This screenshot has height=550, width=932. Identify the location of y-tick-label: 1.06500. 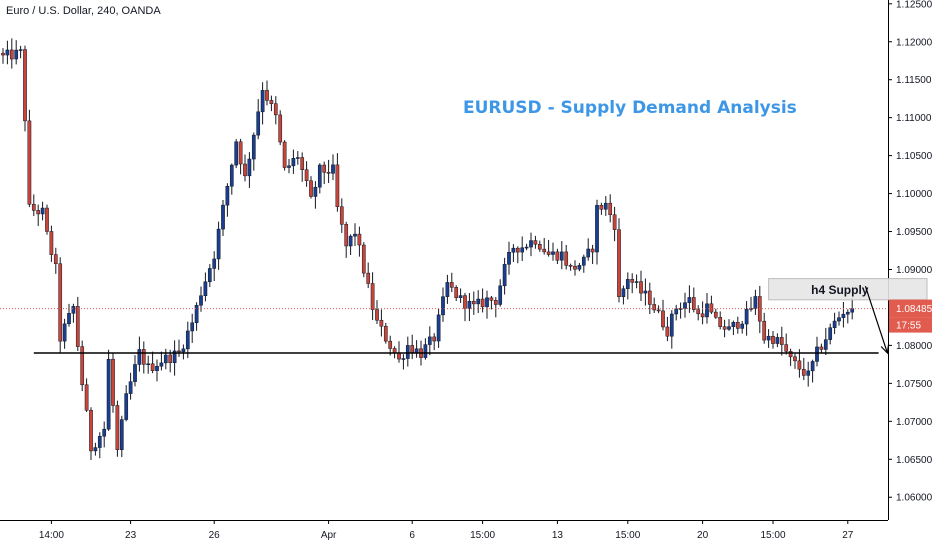
(914, 460).